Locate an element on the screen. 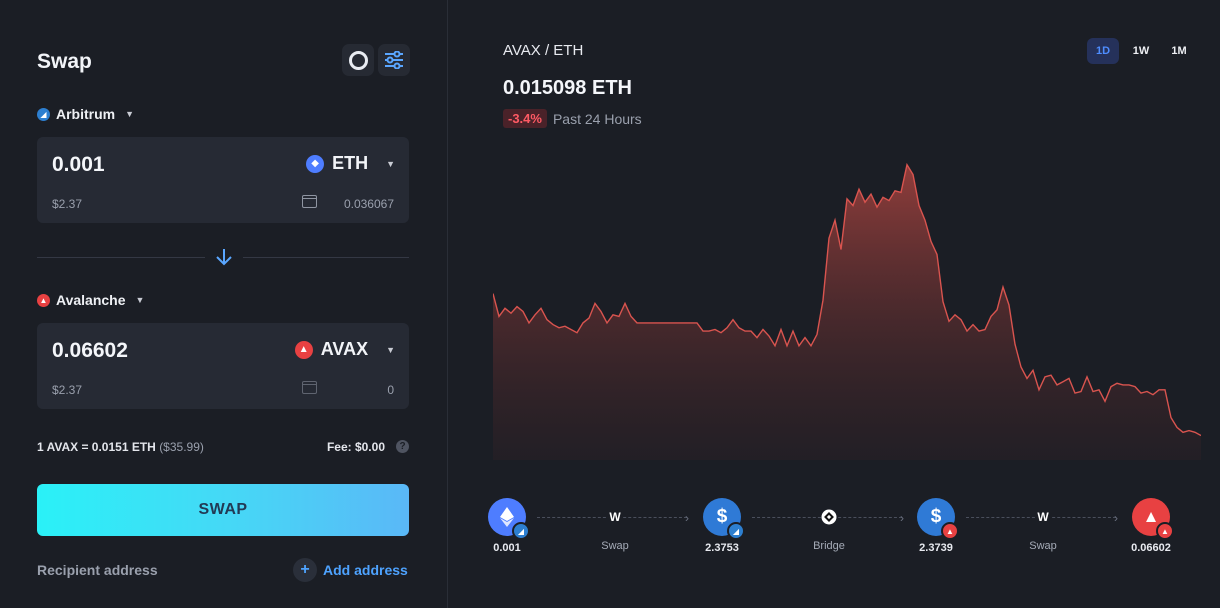 Image resolution: width=1220 pixels, height=608 pixels. refresh-button is located at coordinates (358, 60).